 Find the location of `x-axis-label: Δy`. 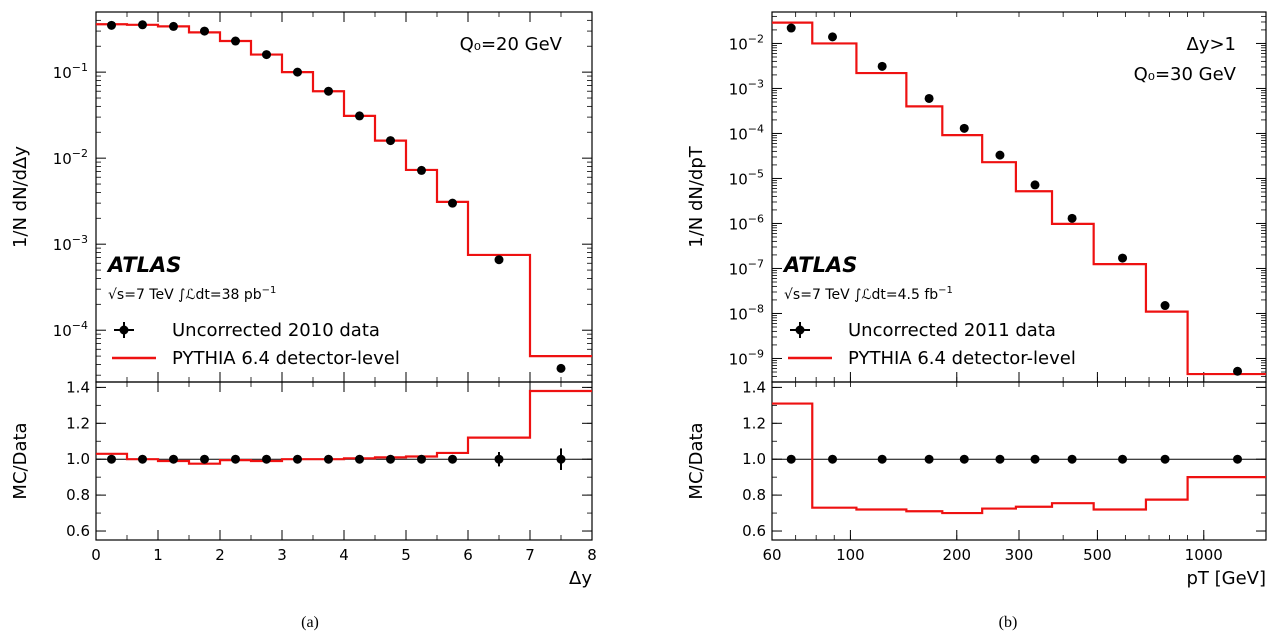

x-axis-label: Δy is located at coordinates (580, 578).